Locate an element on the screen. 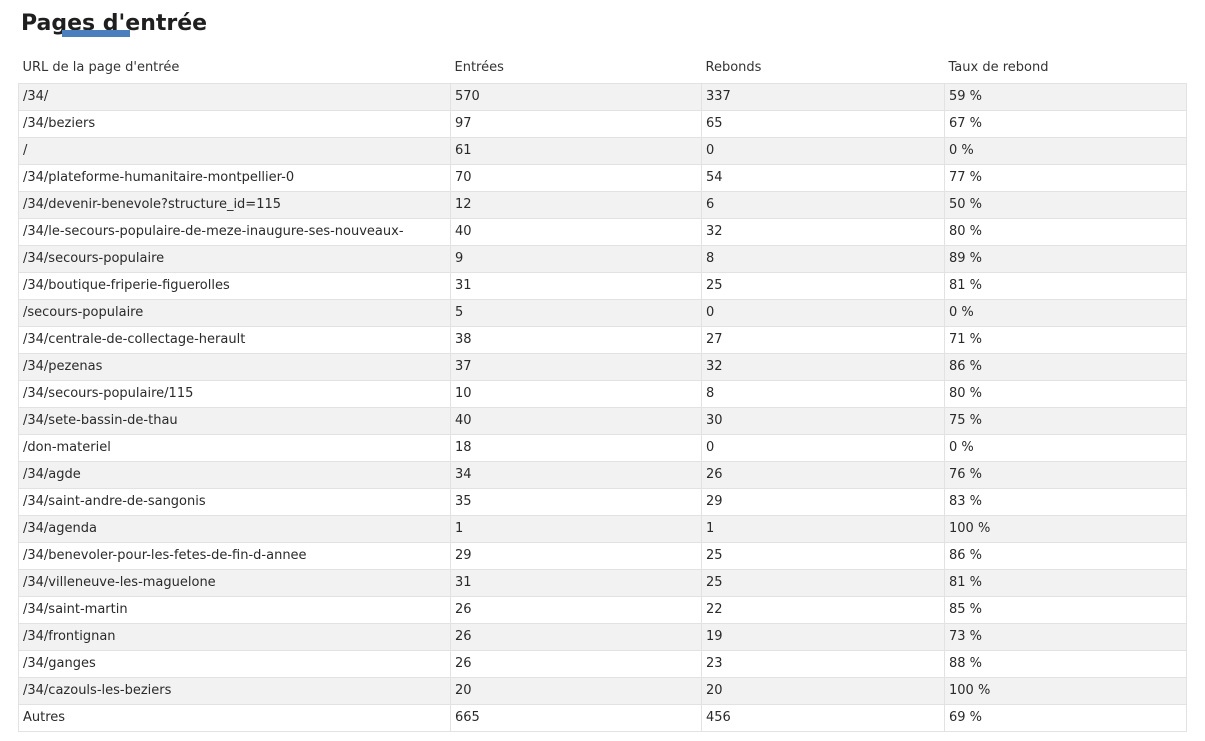 Image resolution: width=1205 pixels, height=741 pixels. bounces-cell: 6 is located at coordinates (823, 205).